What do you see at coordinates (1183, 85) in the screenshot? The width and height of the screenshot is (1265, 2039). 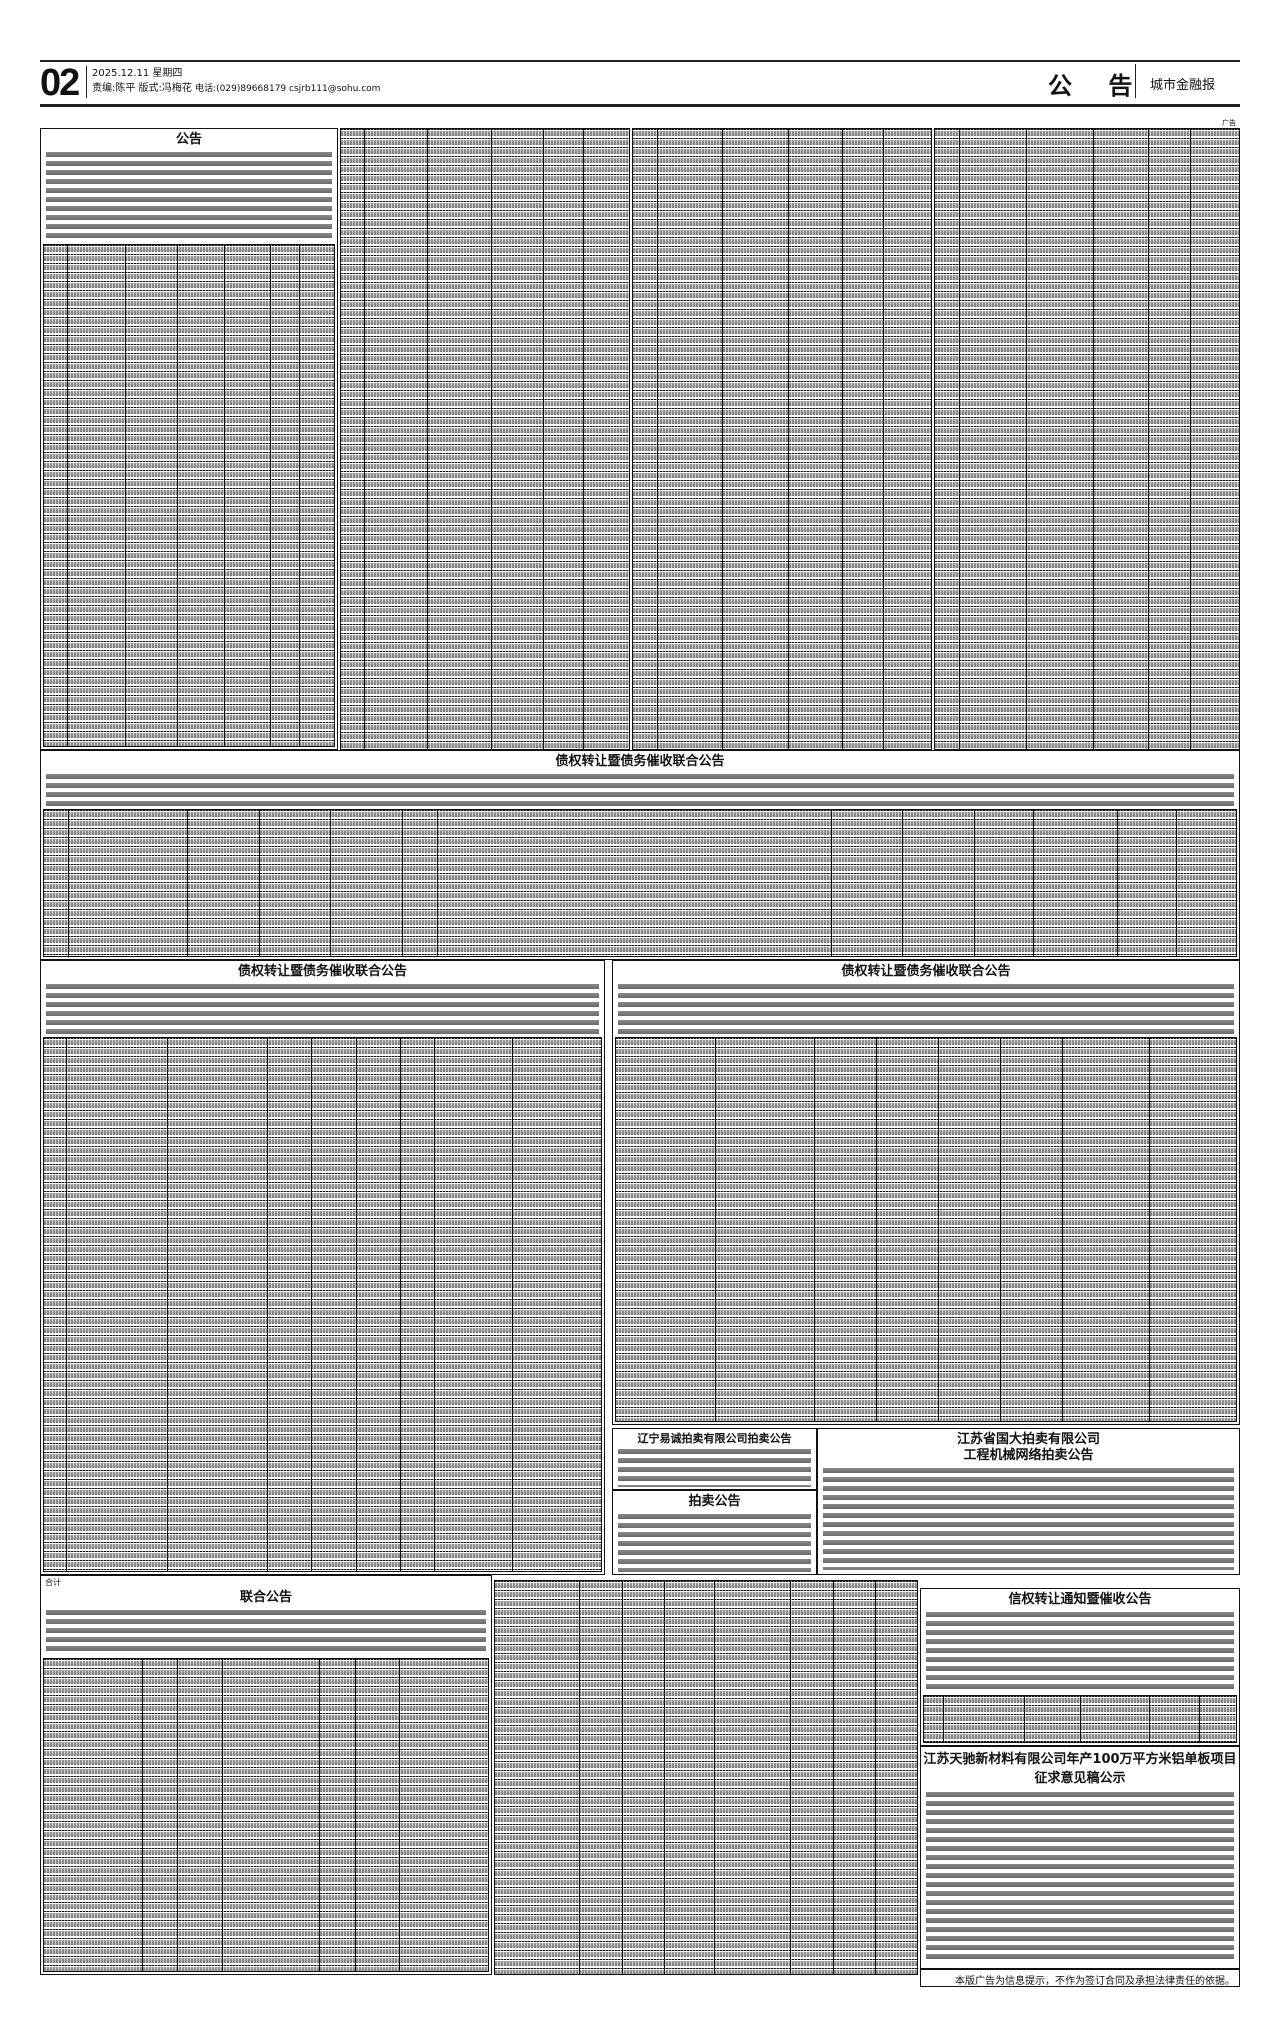 I see `paper-name: 城市金融报` at bounding box center [1183, 85].